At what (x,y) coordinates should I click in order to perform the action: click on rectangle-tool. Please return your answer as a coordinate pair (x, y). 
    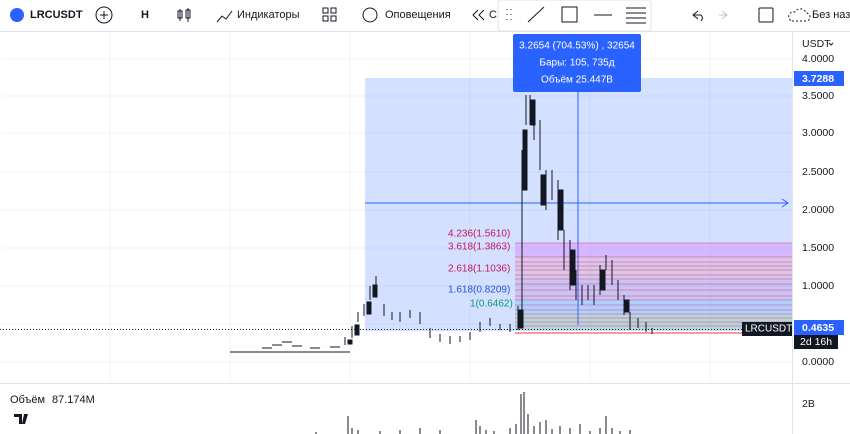
    Looking at the image, I should click on (569, 14).